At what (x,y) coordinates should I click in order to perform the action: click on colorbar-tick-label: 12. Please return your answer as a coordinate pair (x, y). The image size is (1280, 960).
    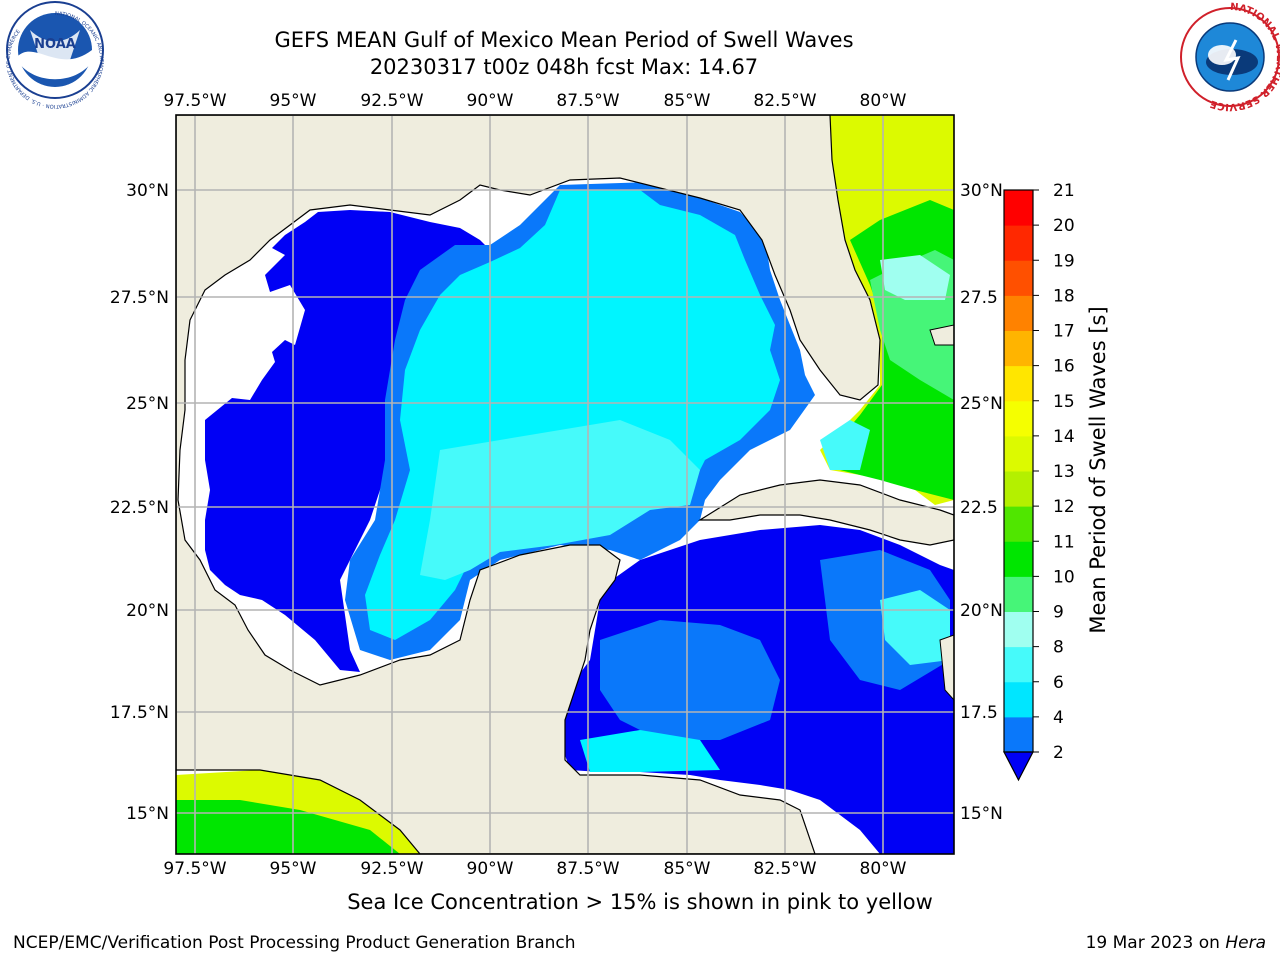
    Looking at the image, I should click on (1064, 507).